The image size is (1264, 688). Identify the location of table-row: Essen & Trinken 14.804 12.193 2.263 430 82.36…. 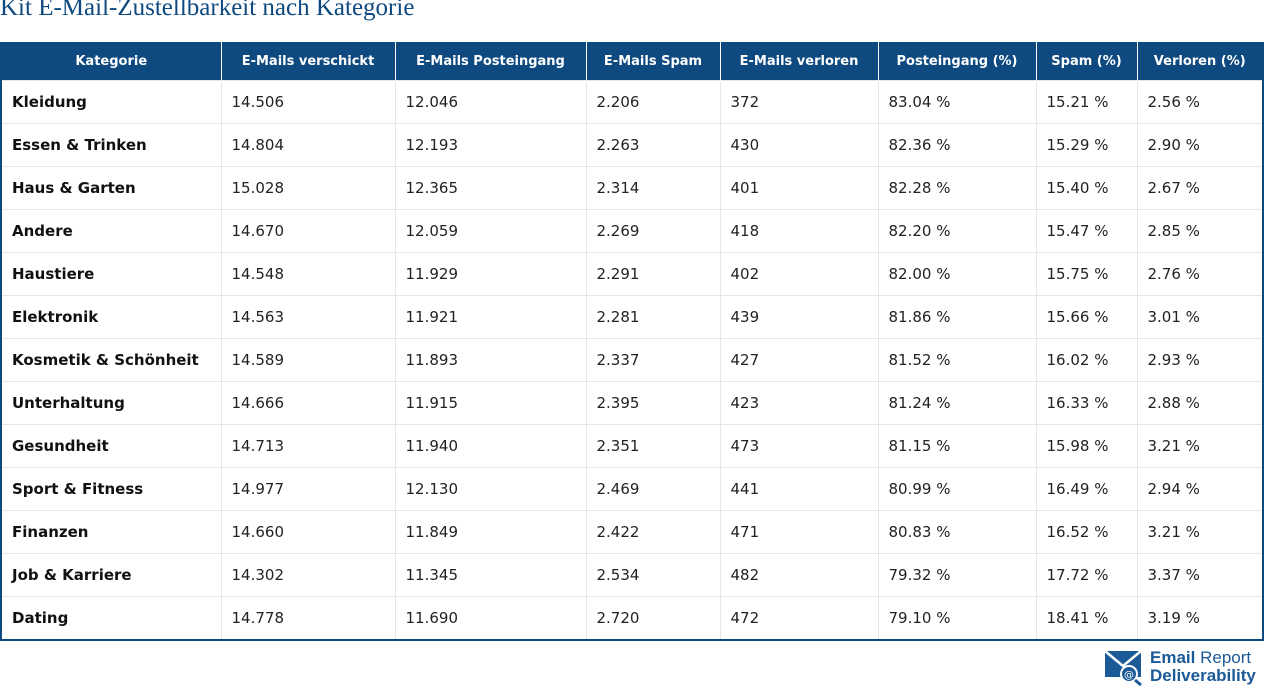
(632, 145).